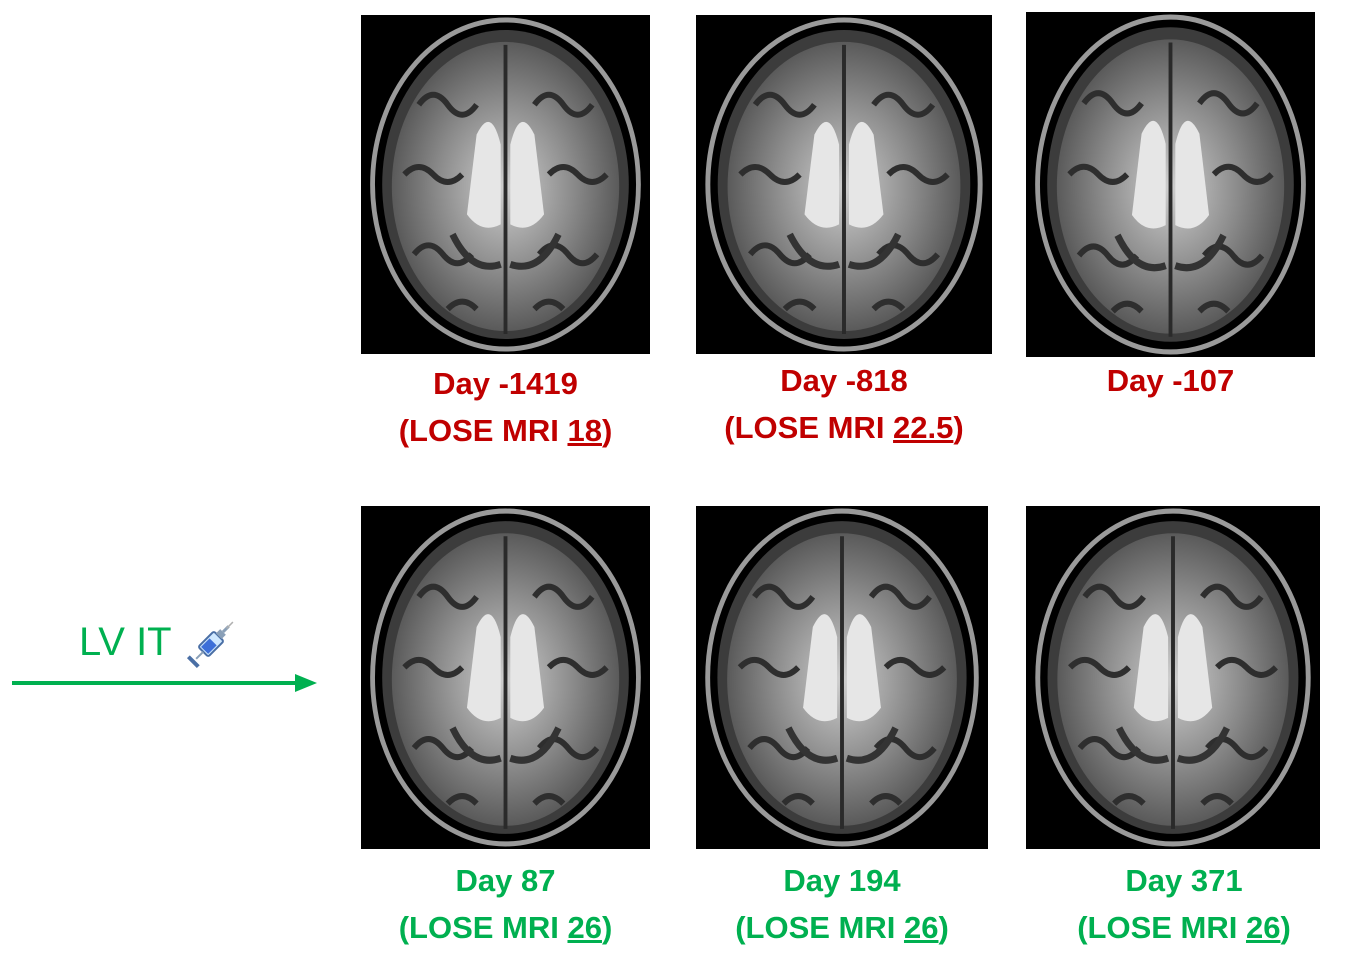 Image resolution: width=1345 pixels, height=965 pixels. What do you see at coordinates (210, 645) in the screenshot?
I see `syringe-icon` at bounding box center [210, 645].